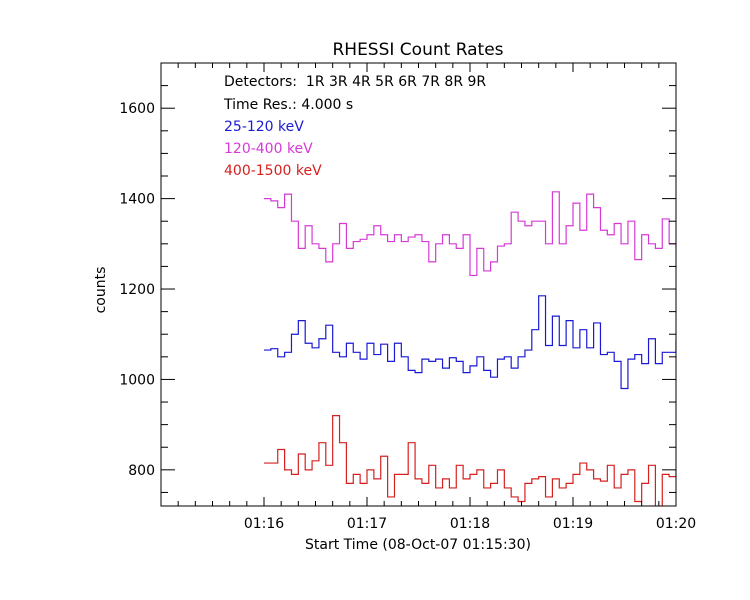 This screenshot has width=750, height=600. Describe the element at coordinates (418, 545) in the screenshot. I see `x-axis-label: Start Time (08-Oct-07 01:15:30)` at that location.